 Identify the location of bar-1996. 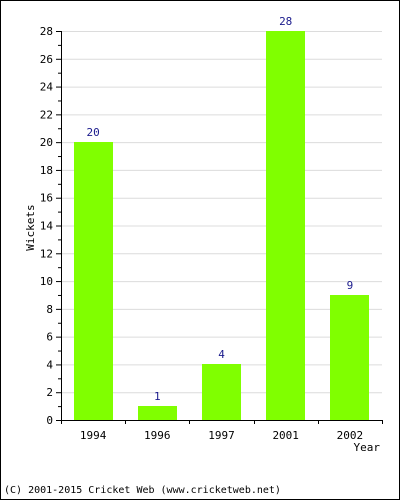
(157, 413).